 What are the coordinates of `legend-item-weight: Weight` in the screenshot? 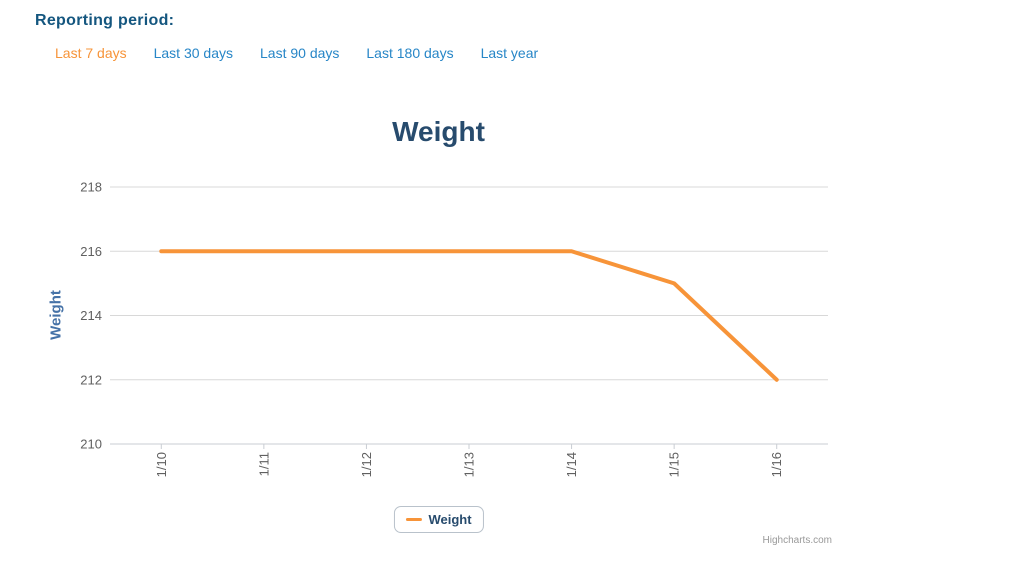 It's located at (438, 519).